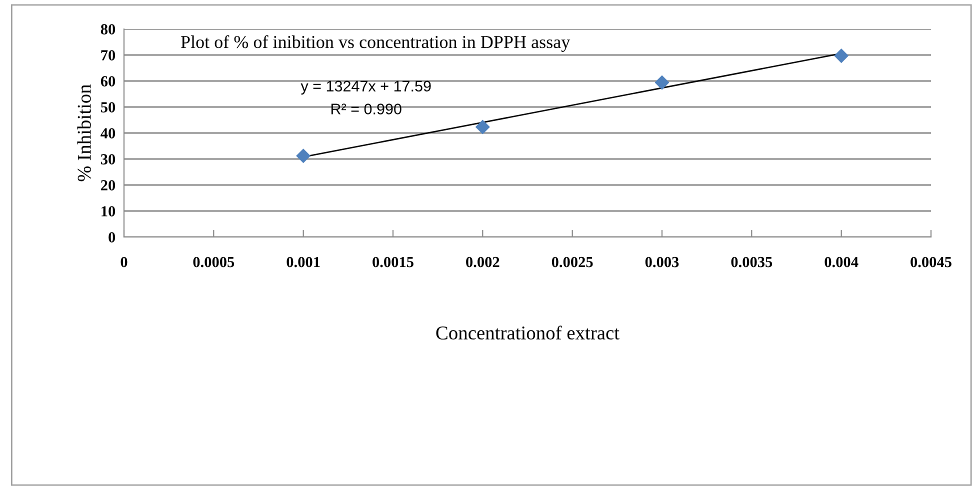 This screenshot has width=974, height=490. What do you see at coordinates (108, 29) in the screenshot?
I see `y-tick-label: 80` at bounding box center [108, 29].